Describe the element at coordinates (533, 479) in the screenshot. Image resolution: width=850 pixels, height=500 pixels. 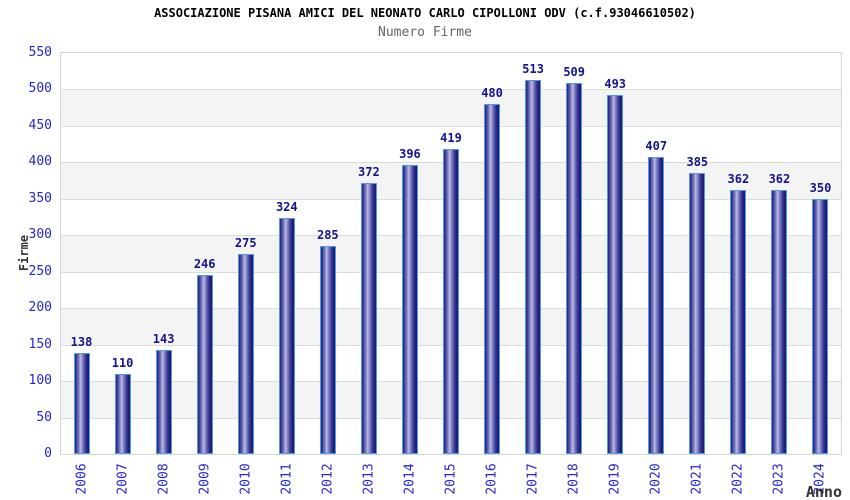
I see `x-tick-label: 2017` at that location.